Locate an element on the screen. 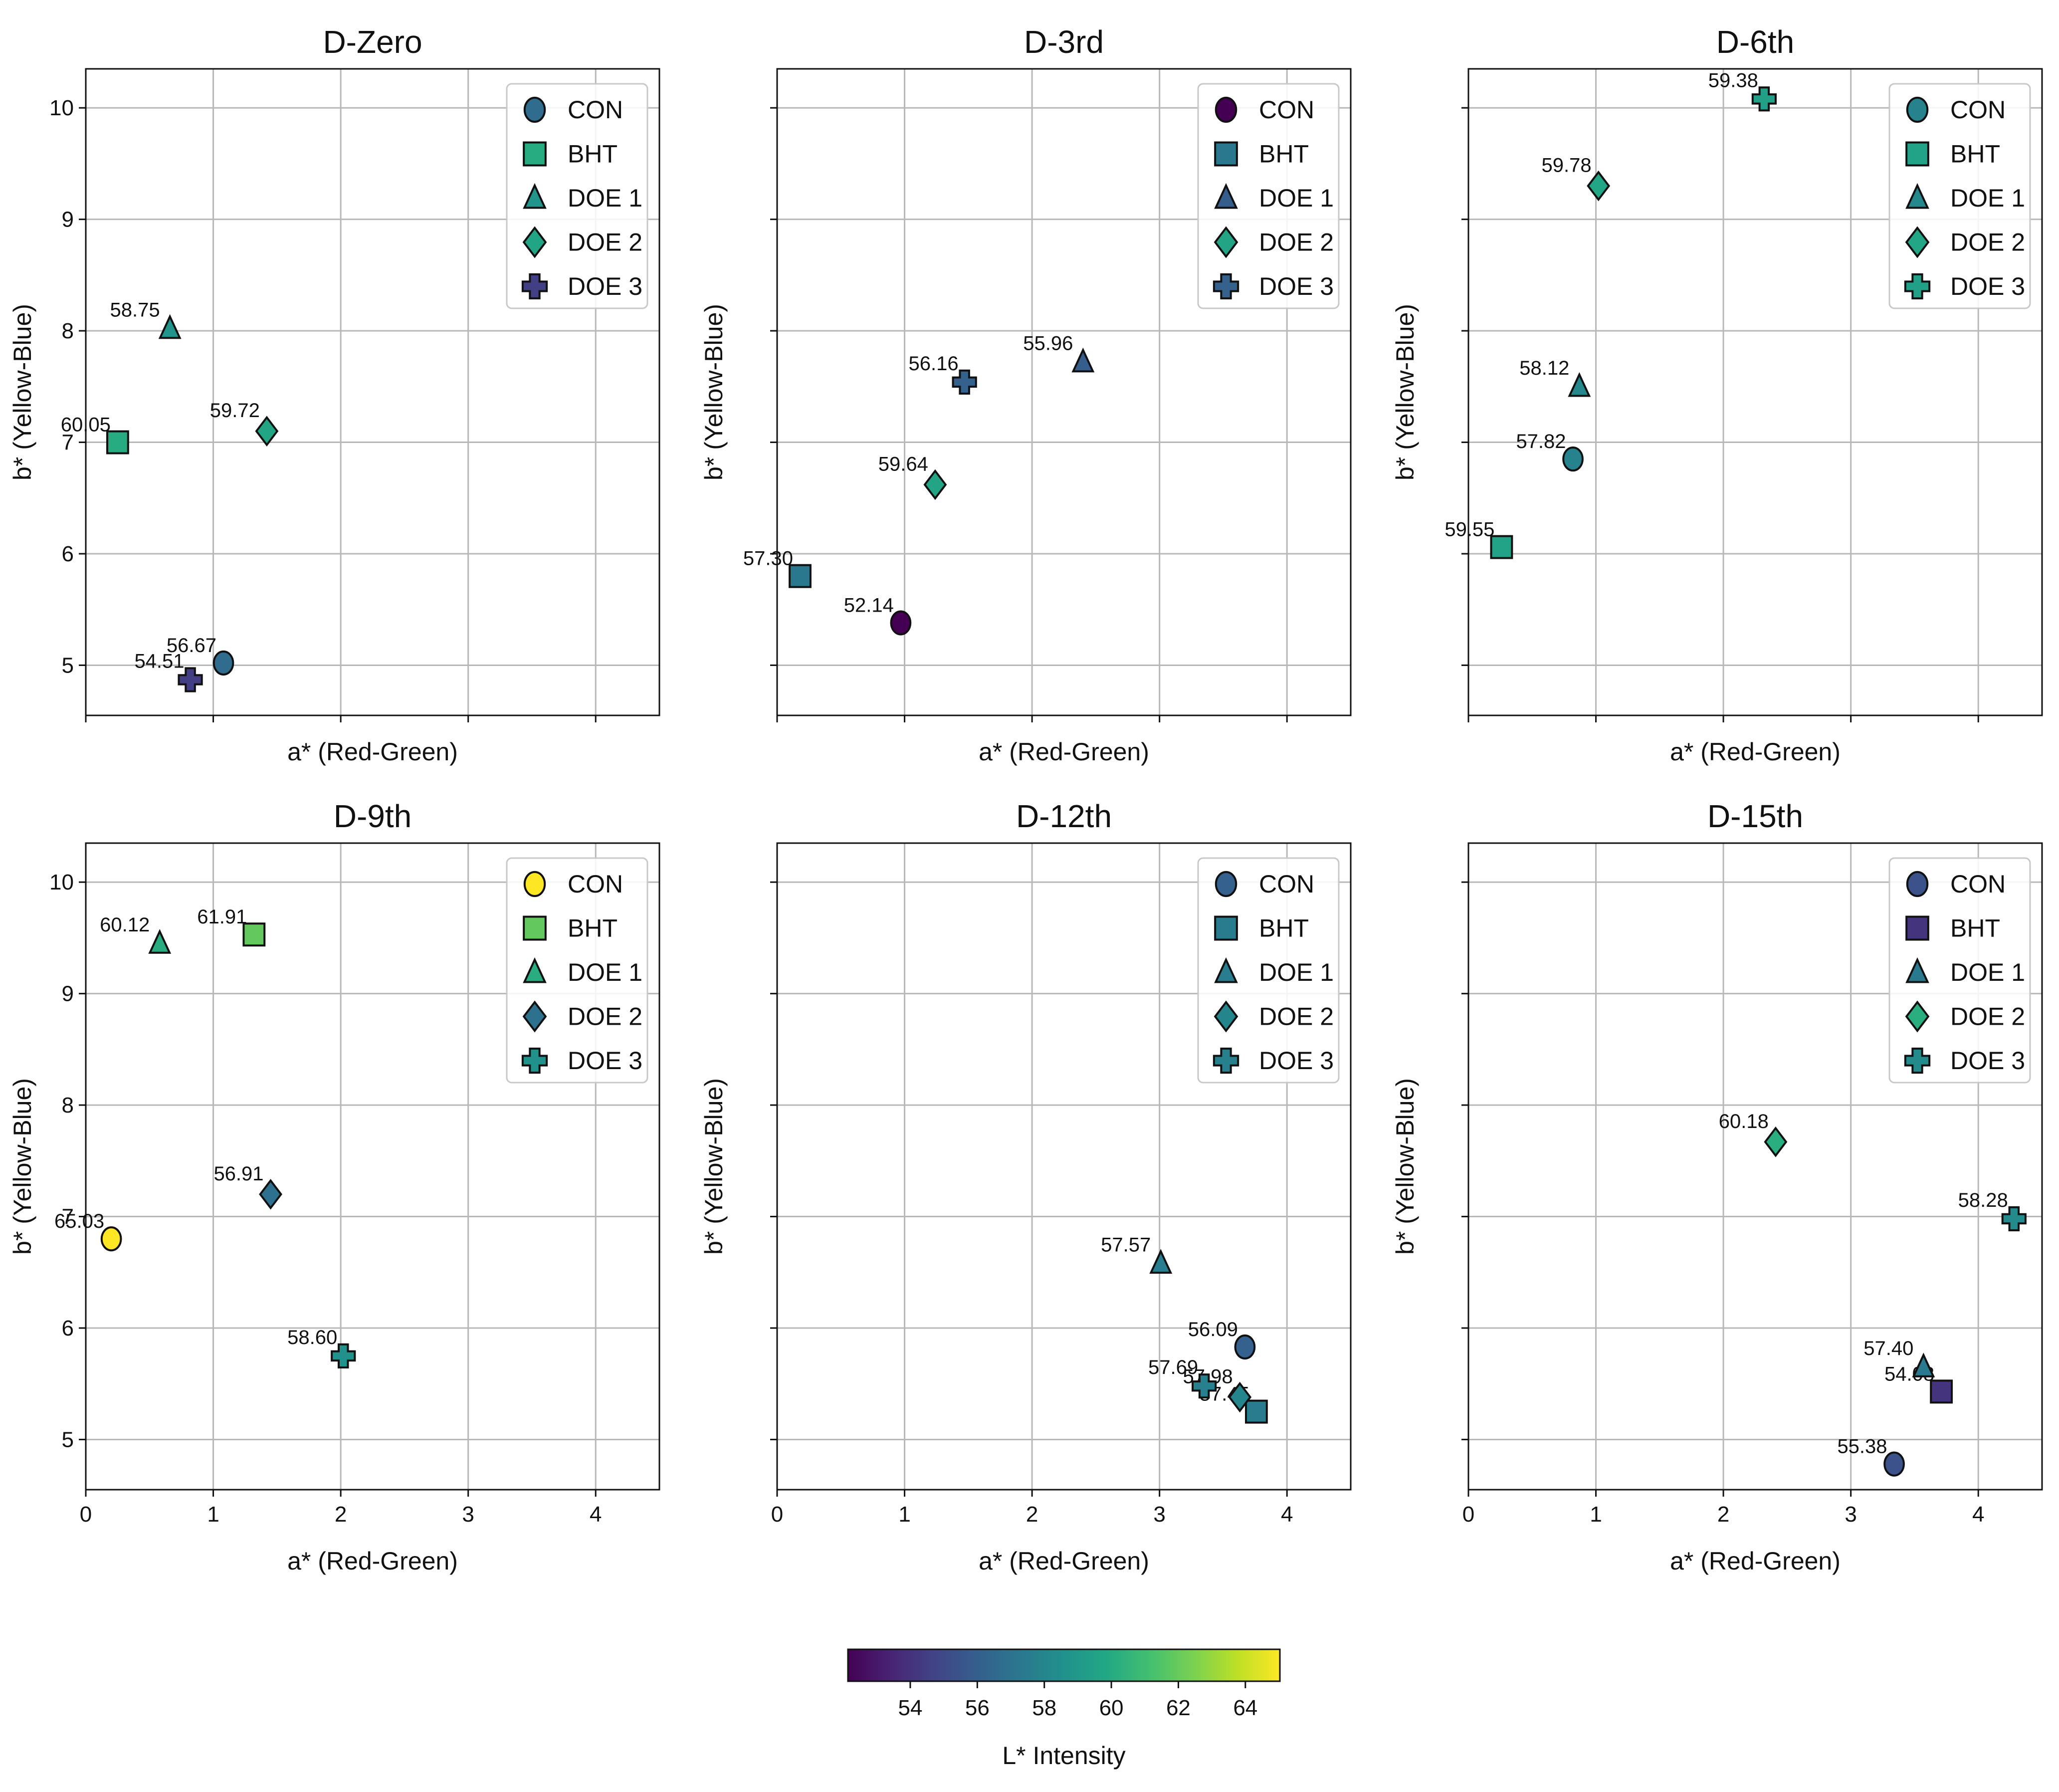 The width and height of the screenshot is (2059, 1792). data-label: 58.60 is located at coordinates (312, 1337).